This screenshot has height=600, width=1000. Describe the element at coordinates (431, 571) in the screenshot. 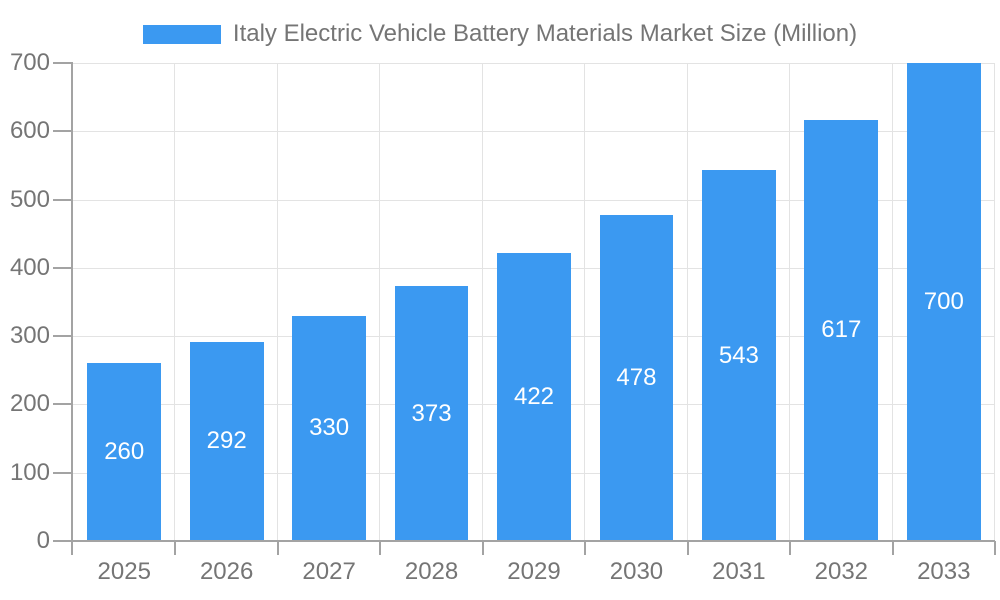

I see `x-tick-label: 2028` at that location.